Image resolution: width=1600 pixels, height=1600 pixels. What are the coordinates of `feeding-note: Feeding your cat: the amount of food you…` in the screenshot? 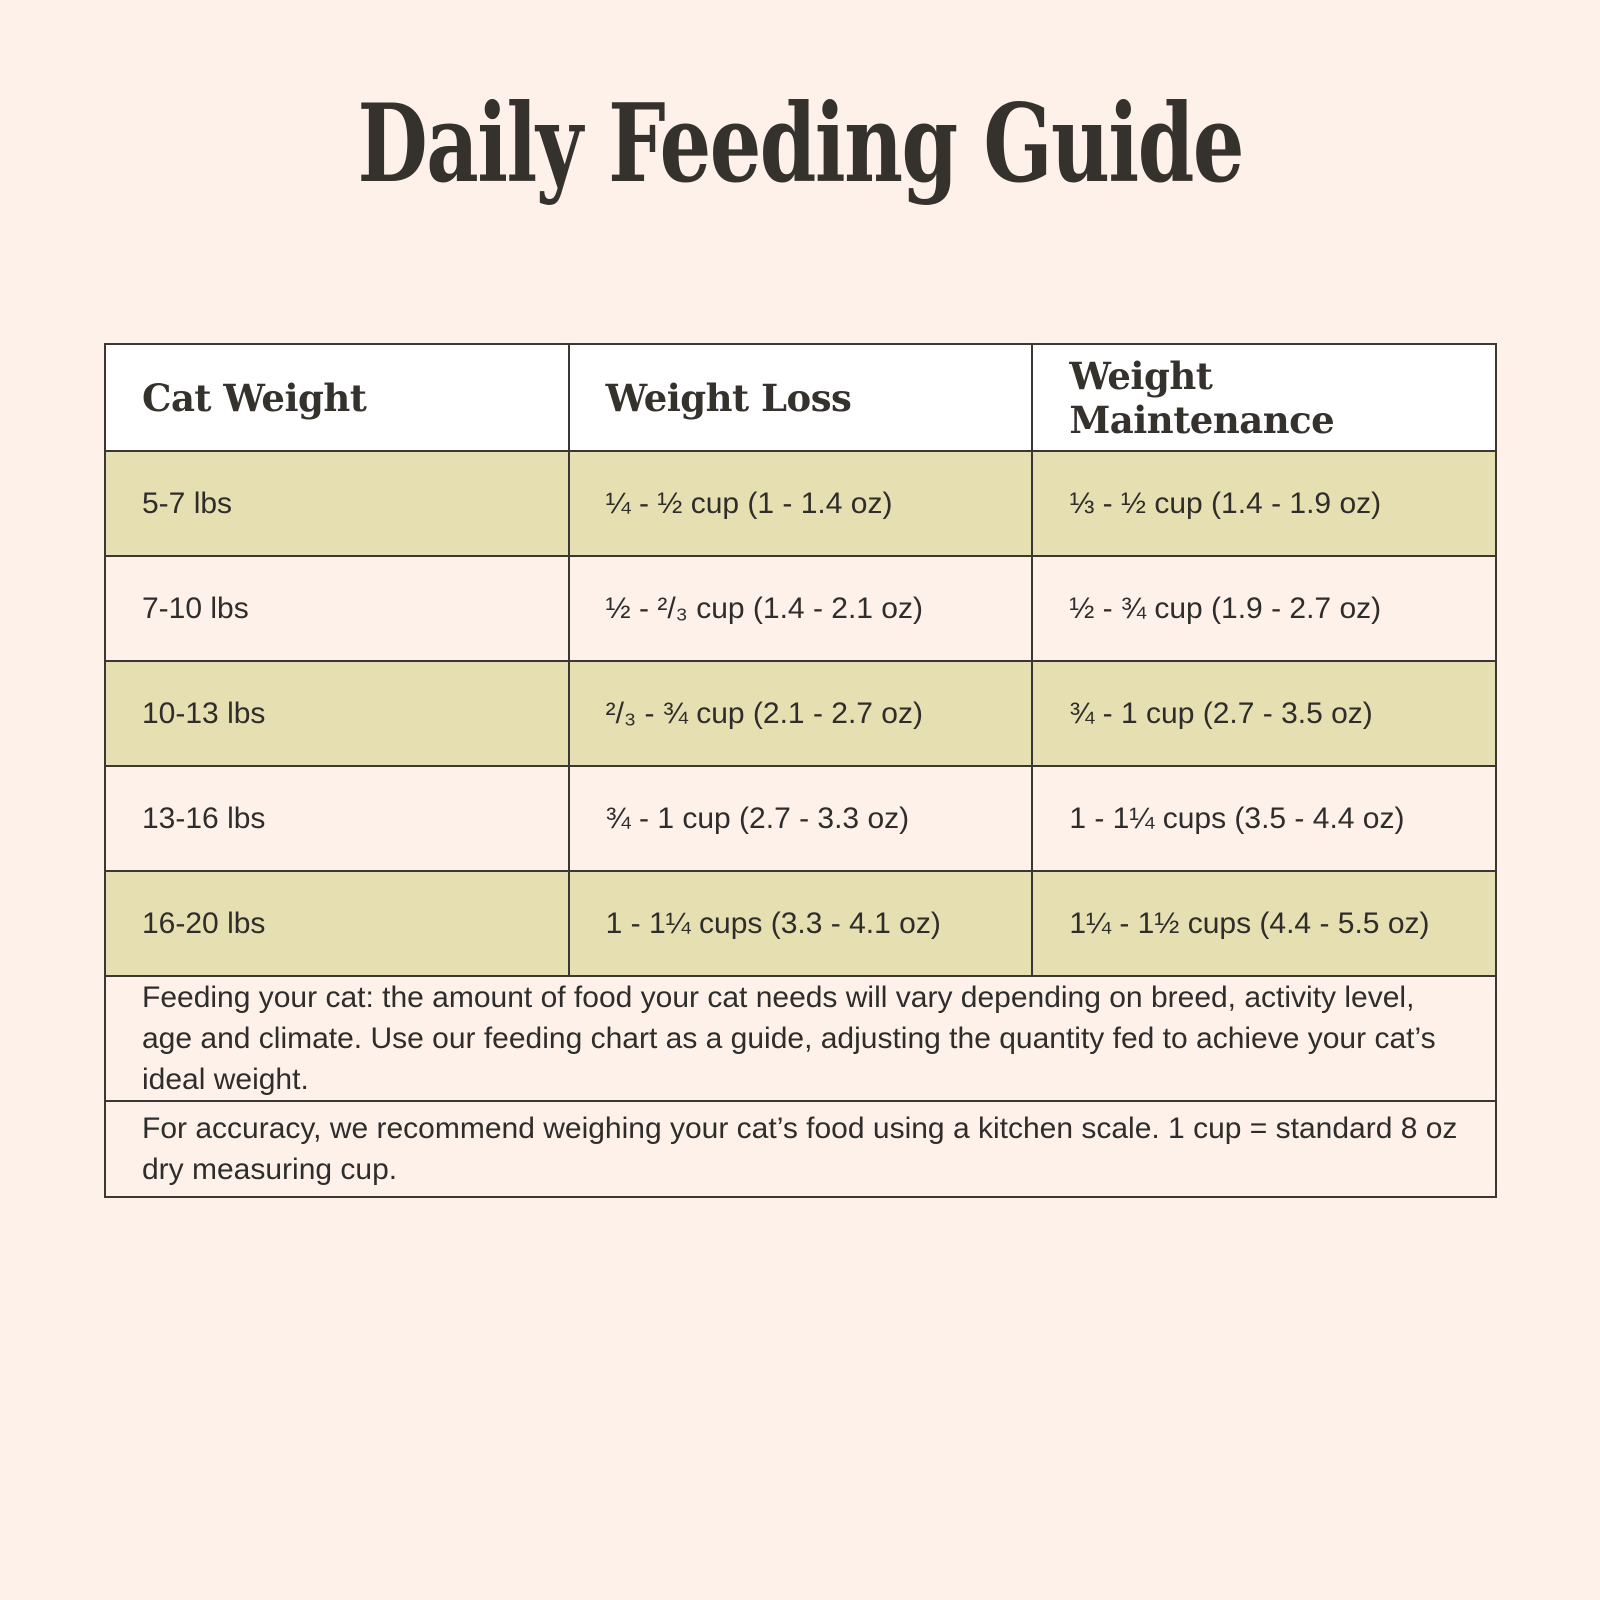 It's located at (800, 1038).